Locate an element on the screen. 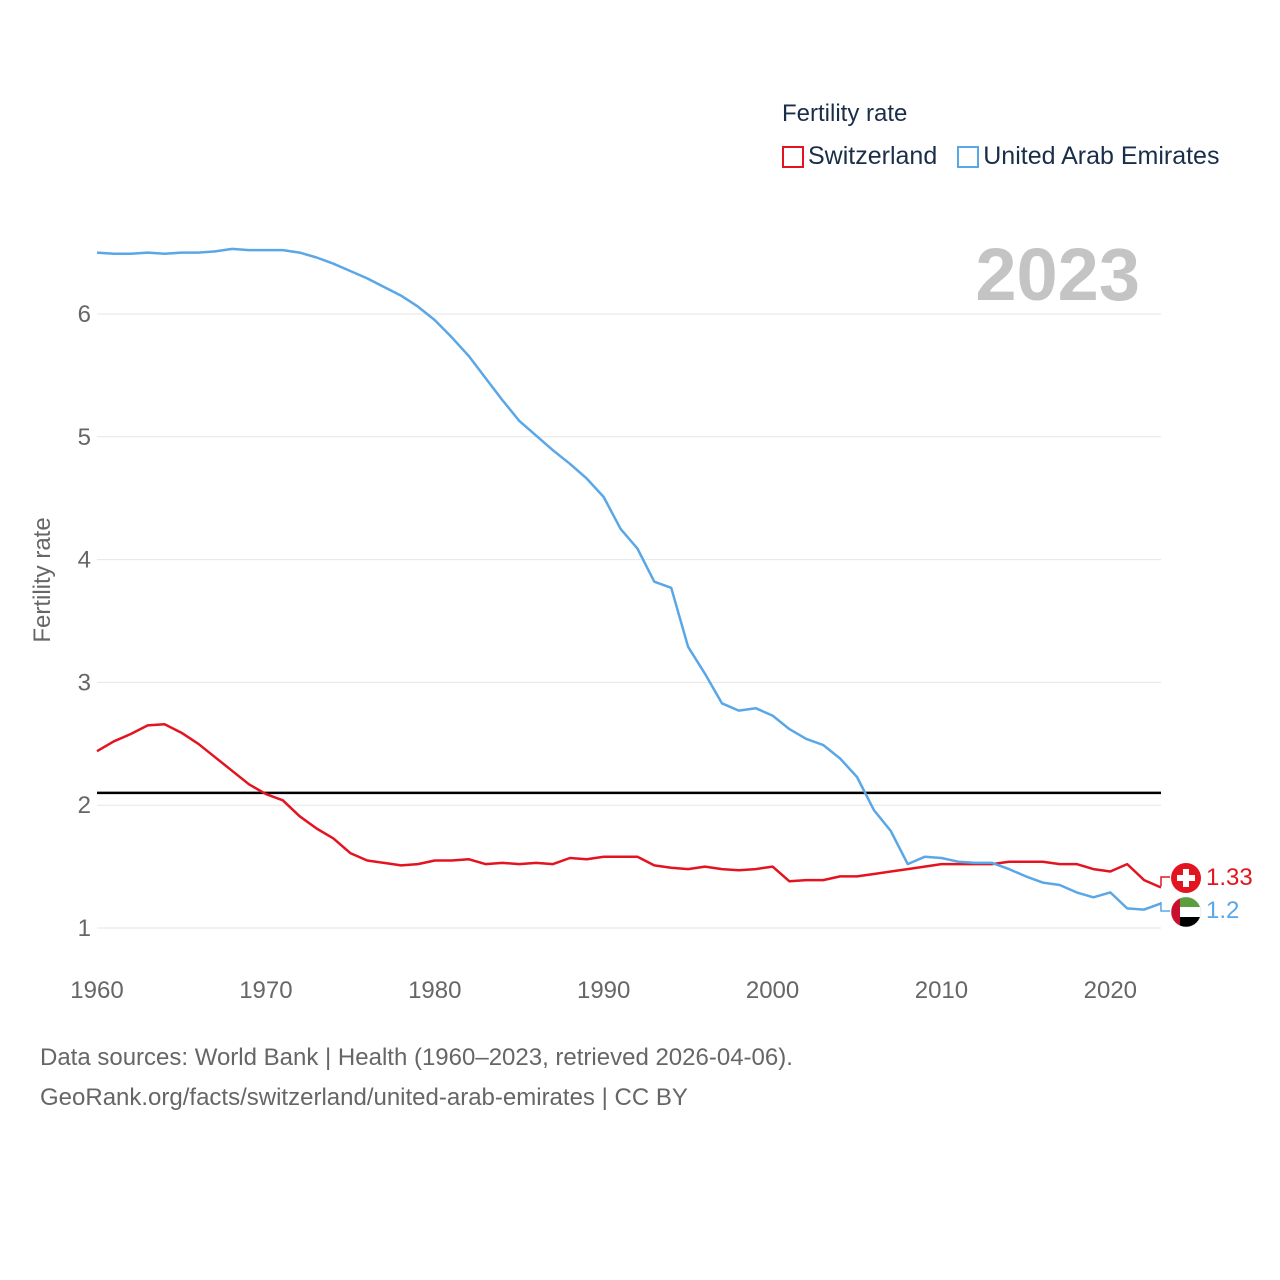 This screenshot has width=1280, height=1280. uae-end-marker: 1.2 is located at coordinates (1199, 912).